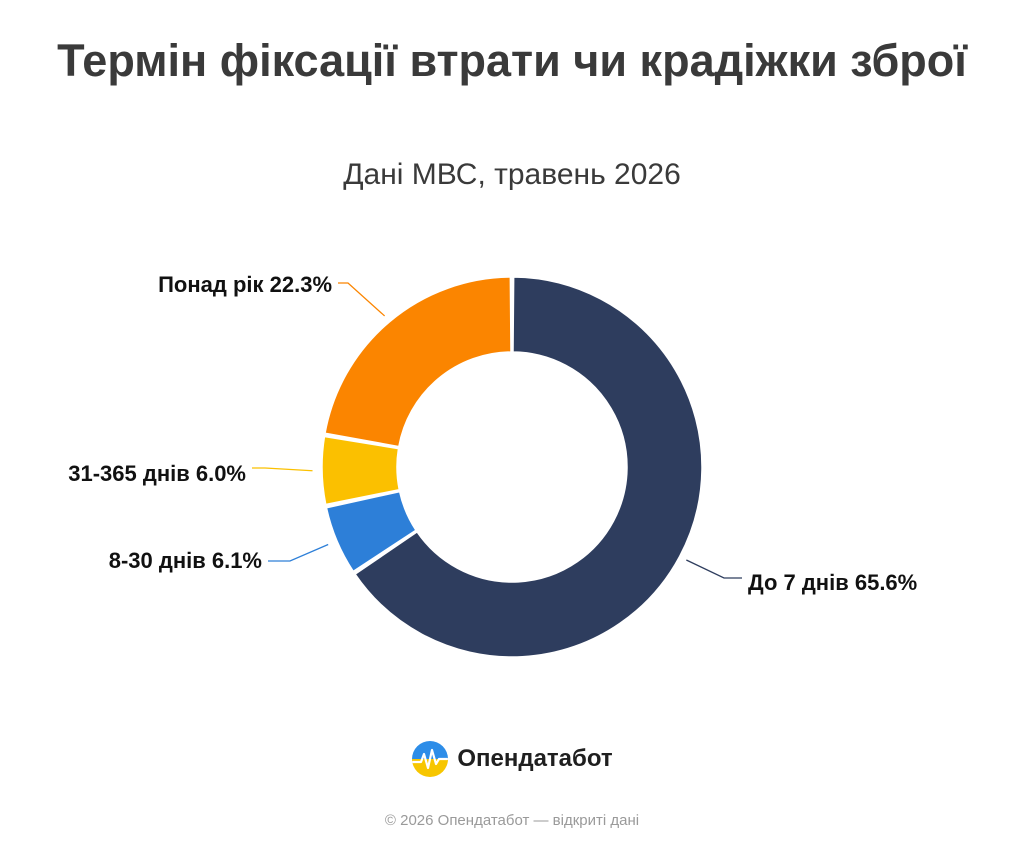 Image resolution: width=1024 pixels, height=853 pixels. I want to click on slice-label-До 7 днів: До 7 днів 65.6%, so click(832, 582).